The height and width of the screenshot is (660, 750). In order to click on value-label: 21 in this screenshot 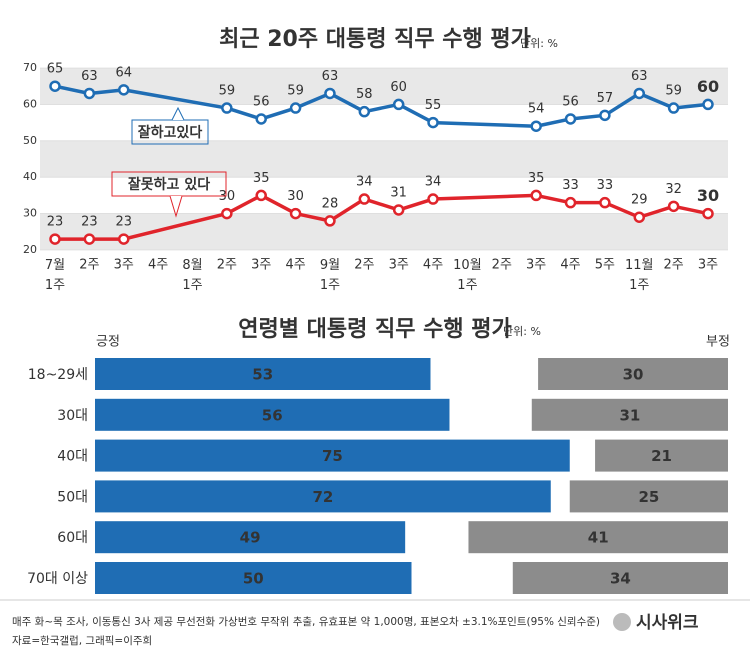, I will do `click(661, 456)`.